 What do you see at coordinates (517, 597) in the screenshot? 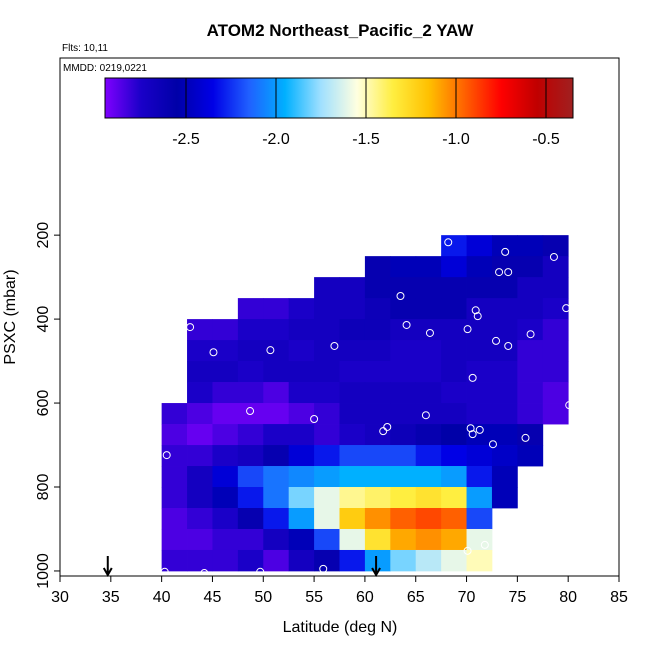
I see `x-tick-label: 75` at bounding box center [517, 597].